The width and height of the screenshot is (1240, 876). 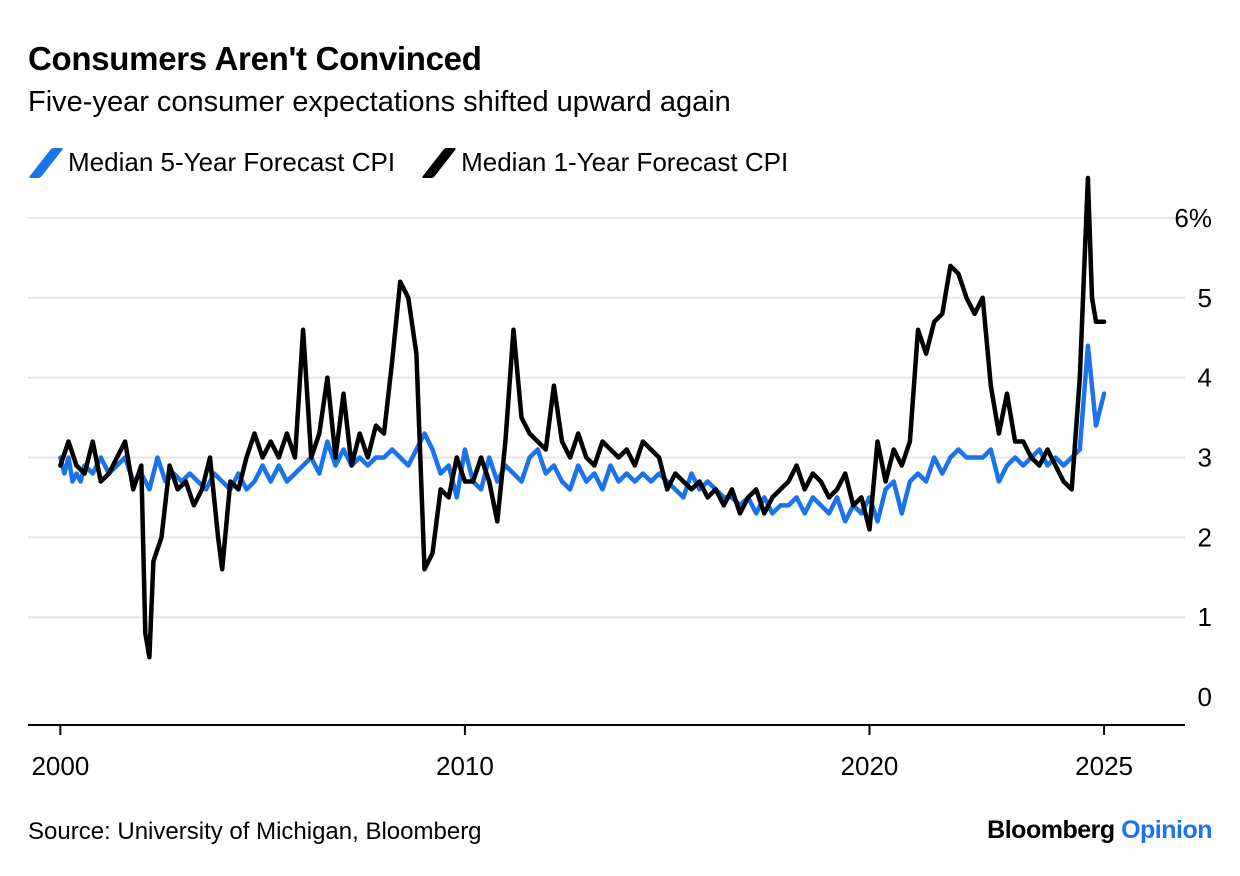 What do you see at coordinates (1205, 697) in the screenshot?
I see `y-tick-label-0: 0` at bounding box center [1205, 697].